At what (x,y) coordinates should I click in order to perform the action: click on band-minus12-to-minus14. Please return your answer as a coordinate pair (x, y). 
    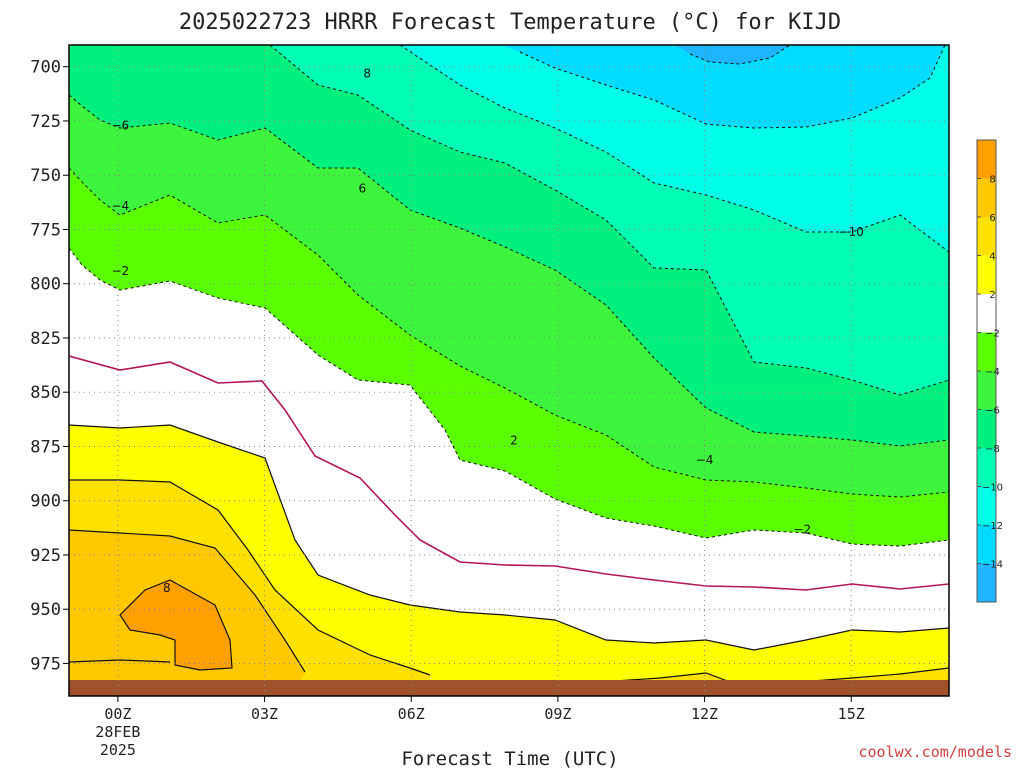
    Looking at the image, I should click on (722, 86).